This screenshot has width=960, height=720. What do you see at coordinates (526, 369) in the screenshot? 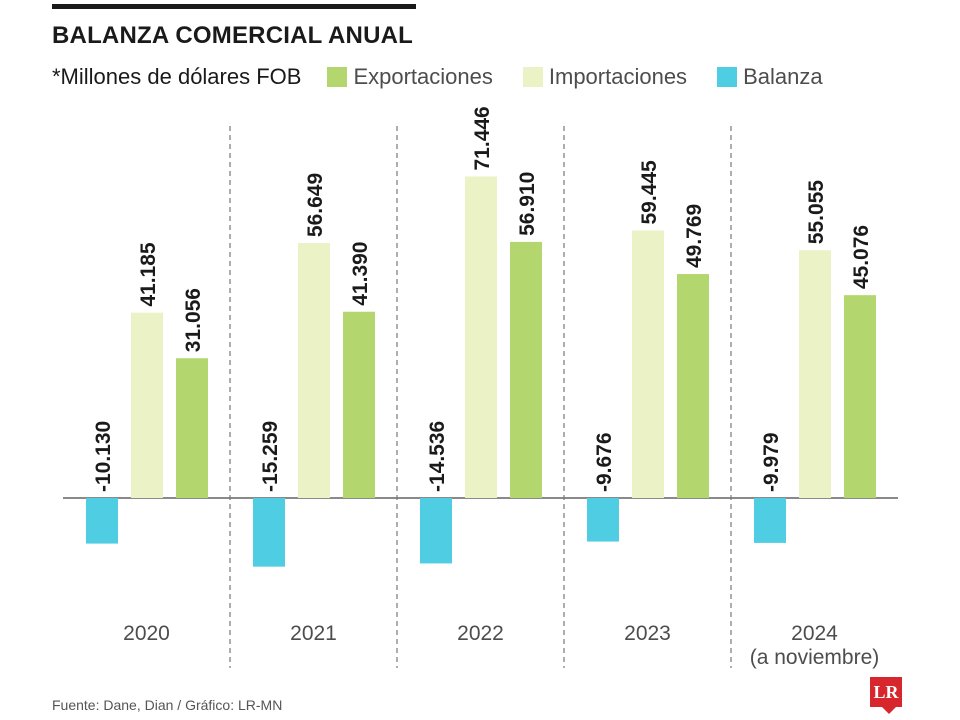
I see `bar-exportaciones-2022` at bounding box center [526, 369].